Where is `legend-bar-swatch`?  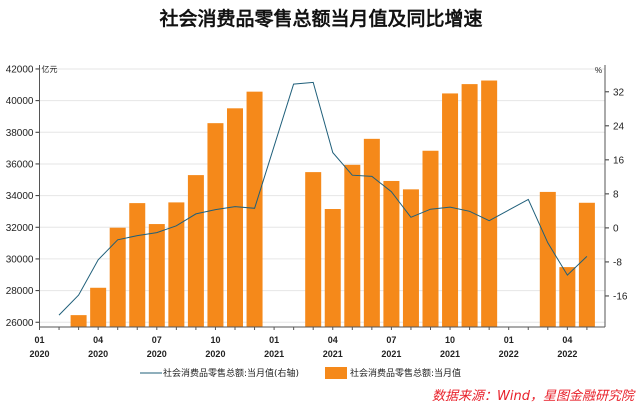 legend-bar-swatch is located at coordinates (336, 373).